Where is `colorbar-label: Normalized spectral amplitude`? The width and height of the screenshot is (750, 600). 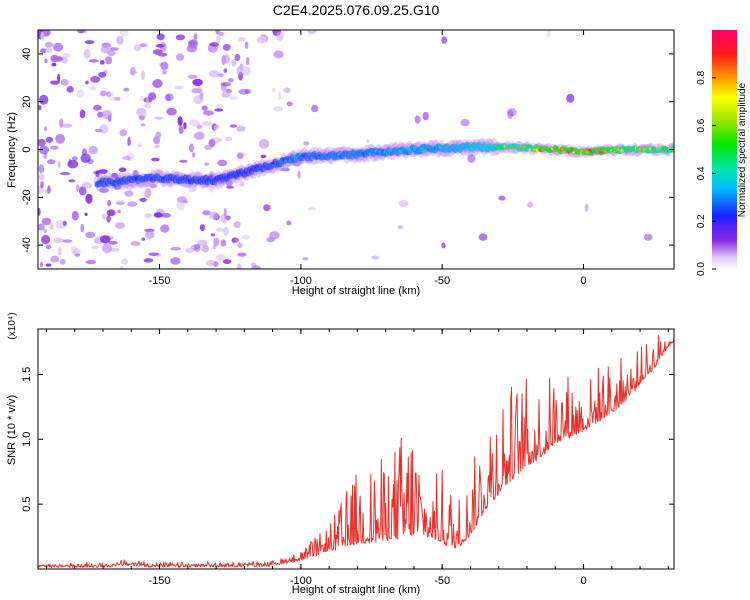 colorbar-label: Normalized spectral amplitude is located at coordinates (742, 149).